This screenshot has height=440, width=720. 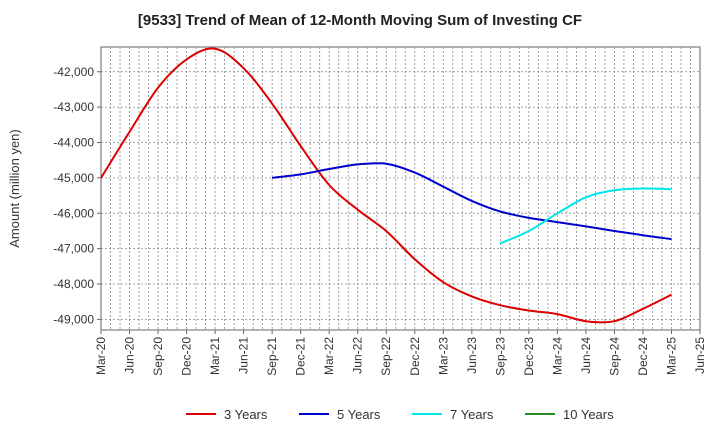 What do you see at coordinates (415, 356) in the screenshot?
I see `x-tick-label: Dec-22` at bounding box center [415, 356].